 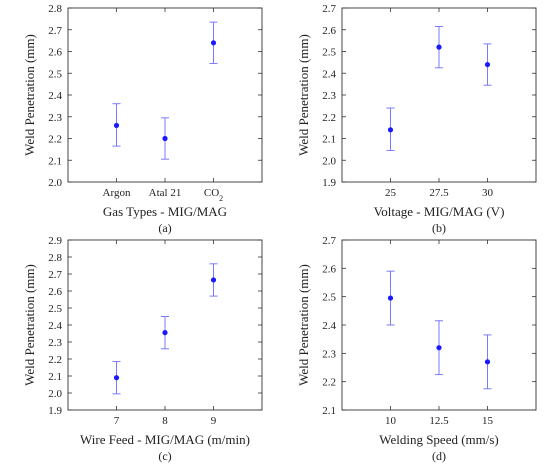 I want to click on x-tick-label: Argon, so click(x=117, y=193).